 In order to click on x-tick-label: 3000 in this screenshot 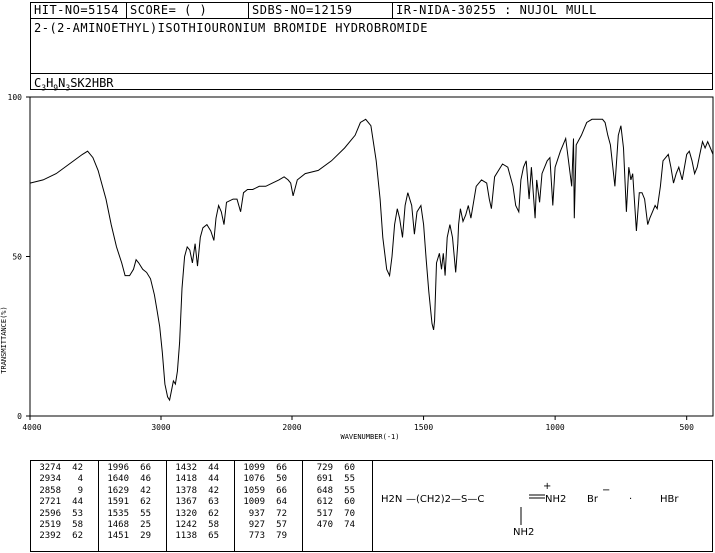, I will do `click(160, 427)`.